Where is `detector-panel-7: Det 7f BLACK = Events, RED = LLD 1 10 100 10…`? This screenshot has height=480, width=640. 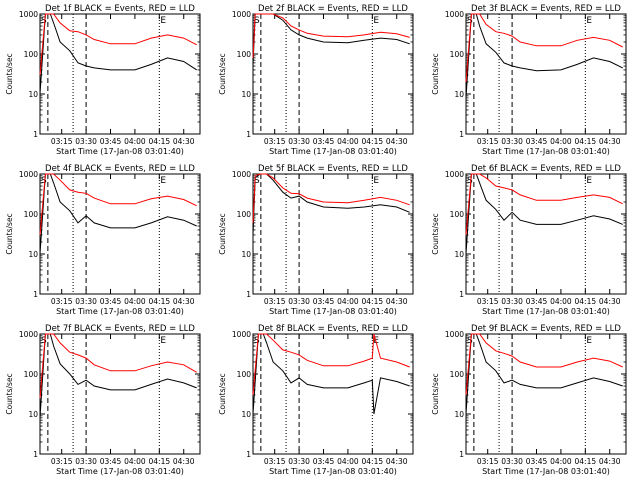
detector-panel-7: Det 7f BLACK = Events, RED = LLD 1 10 100 10… is located at coordinates (103, 400).